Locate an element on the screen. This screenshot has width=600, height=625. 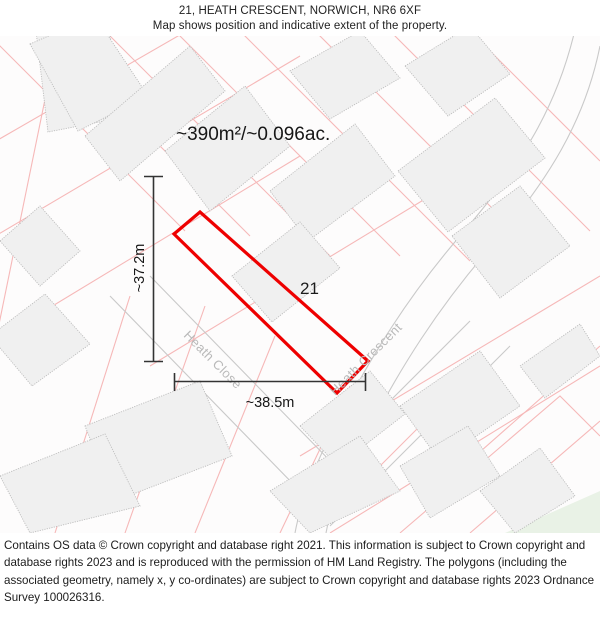
property-boundary-polygon is located at coordinates (271, 302).